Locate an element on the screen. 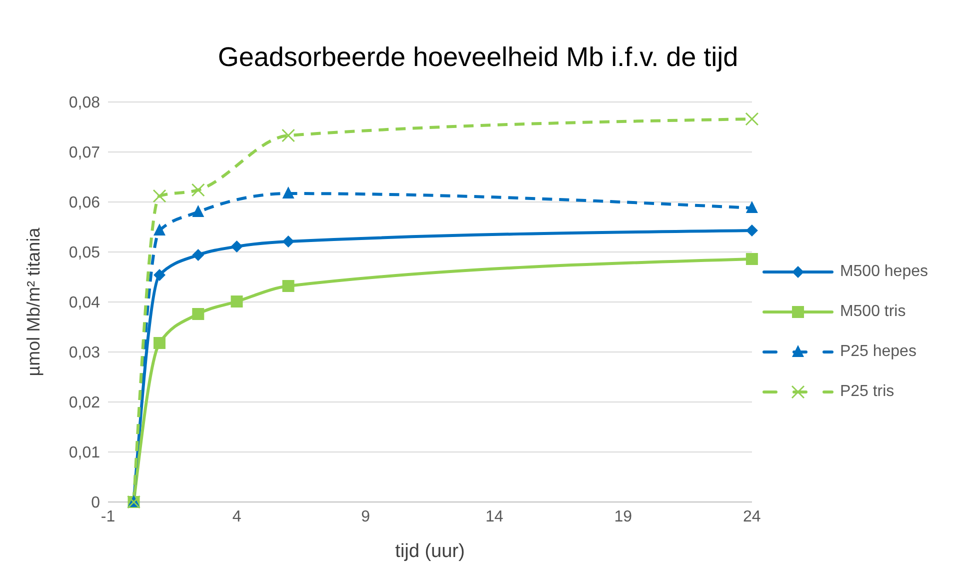 This screenshot has width=956, height=579. legend-label: P25 tris is located at coordinates (867, 392).